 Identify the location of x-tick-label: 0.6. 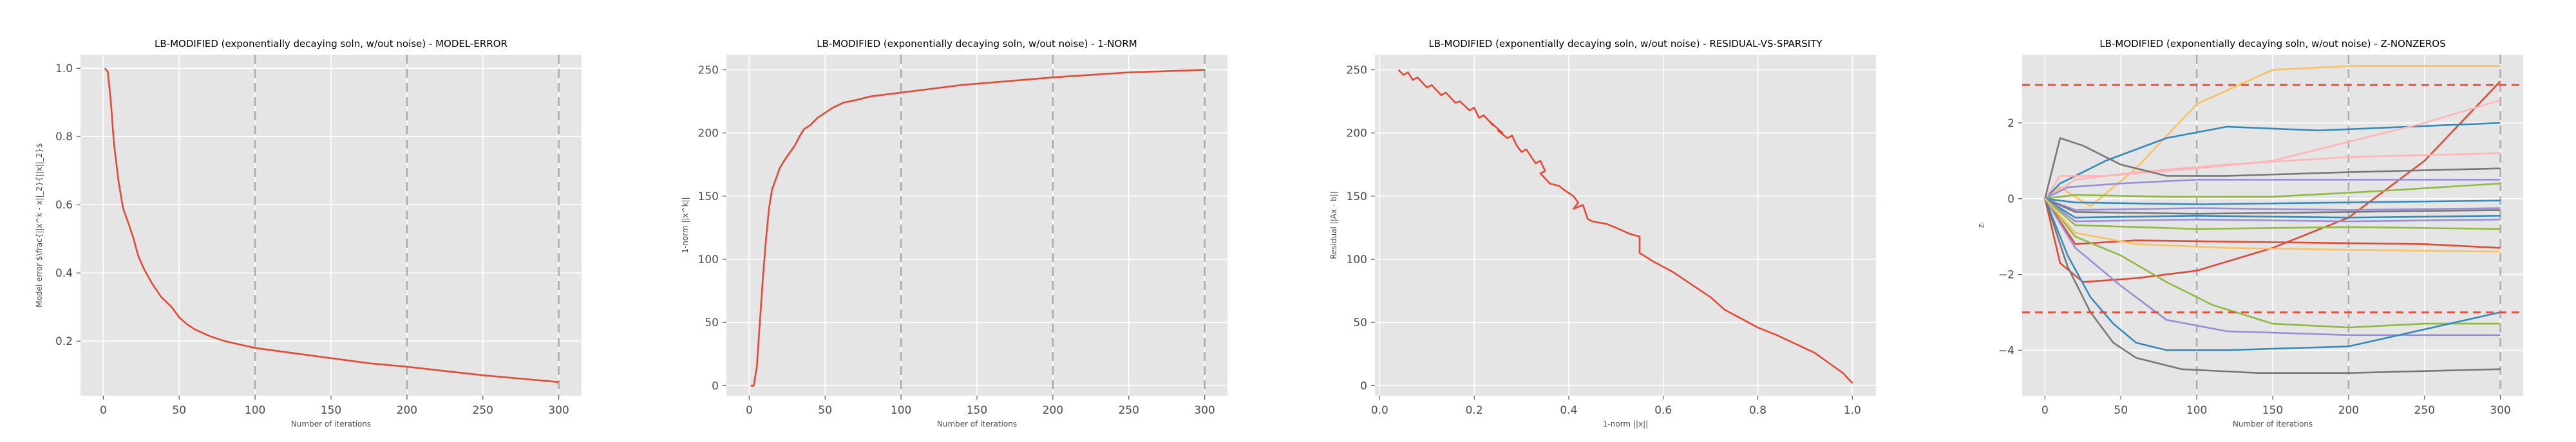
(1663, 410).